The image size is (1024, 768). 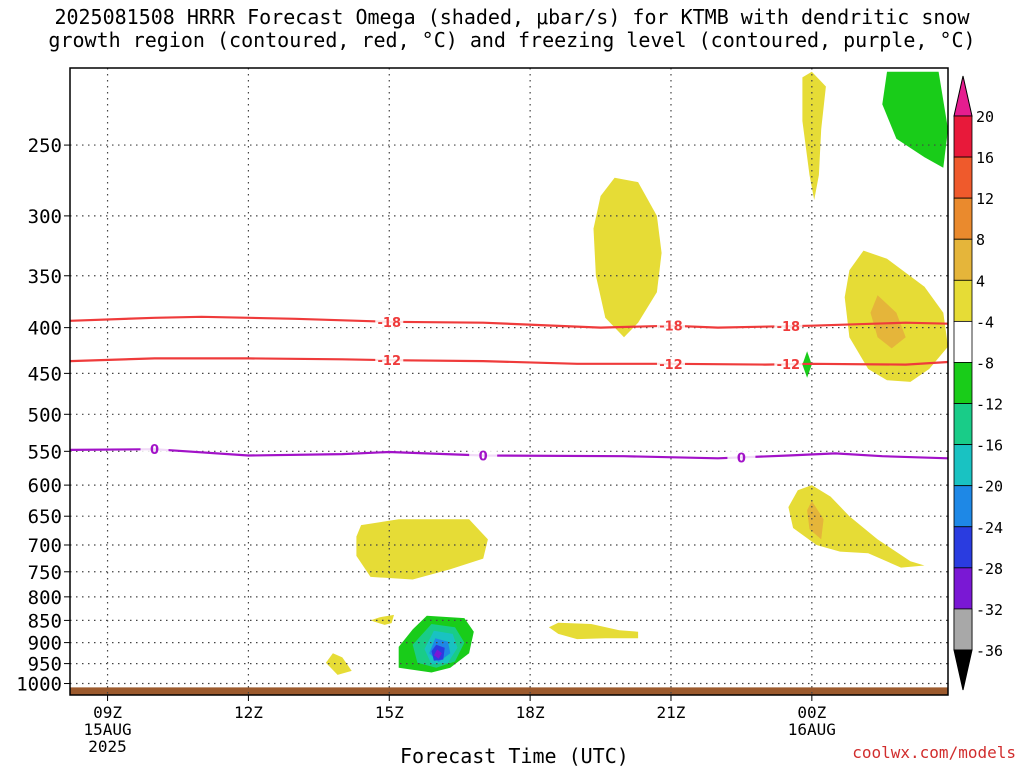 I want to click on x-tick-label: 2025, so click(x=107, y=746).